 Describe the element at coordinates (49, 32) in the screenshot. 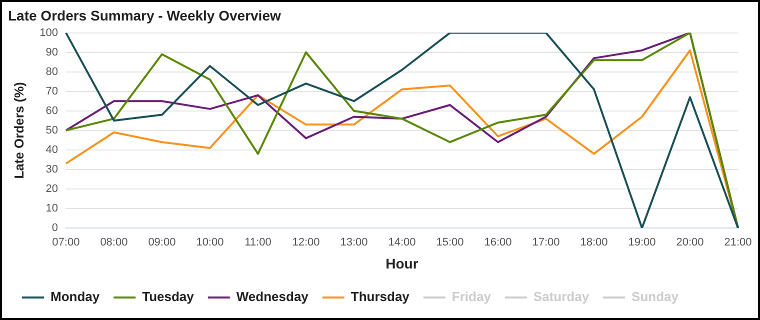

I see `y-tick-label: 100` at that location.